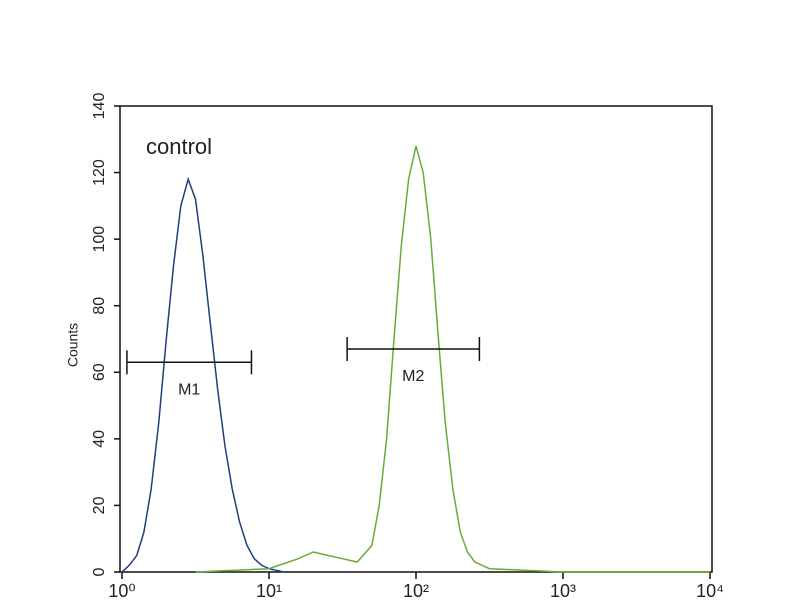 The image size is (800, 600). What do you see at coordinates (563, 590) in the screenshot?
I see `x-tick-label: 10³` at bounding box center [563, 590].